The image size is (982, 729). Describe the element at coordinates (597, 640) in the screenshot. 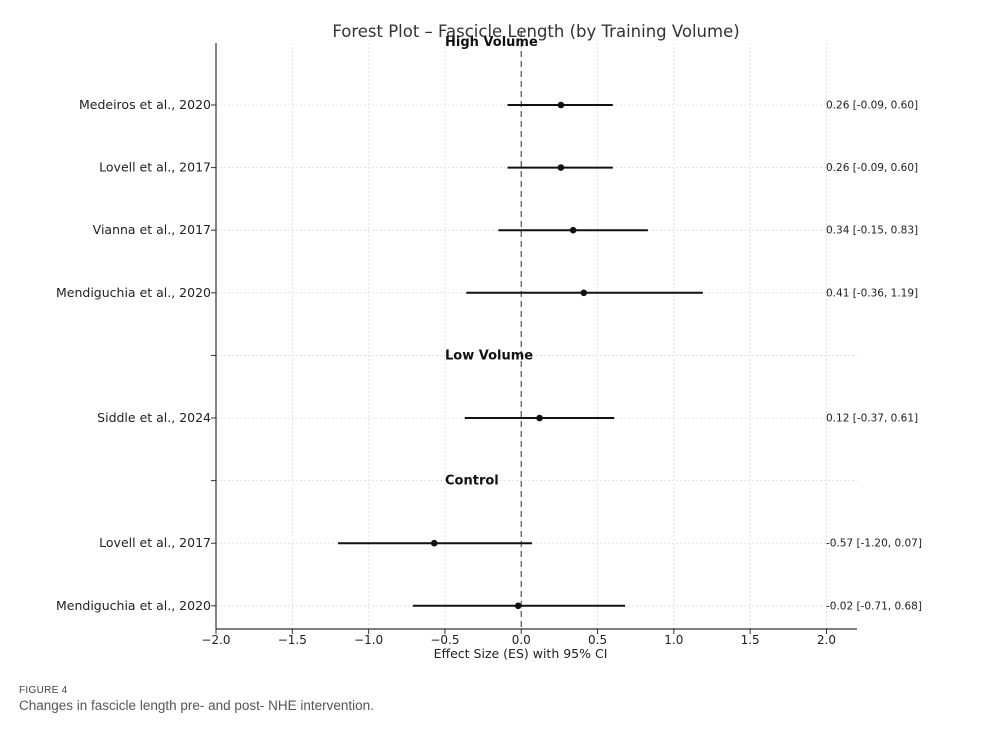

I see `x-tick-label: 0.5` at that location.